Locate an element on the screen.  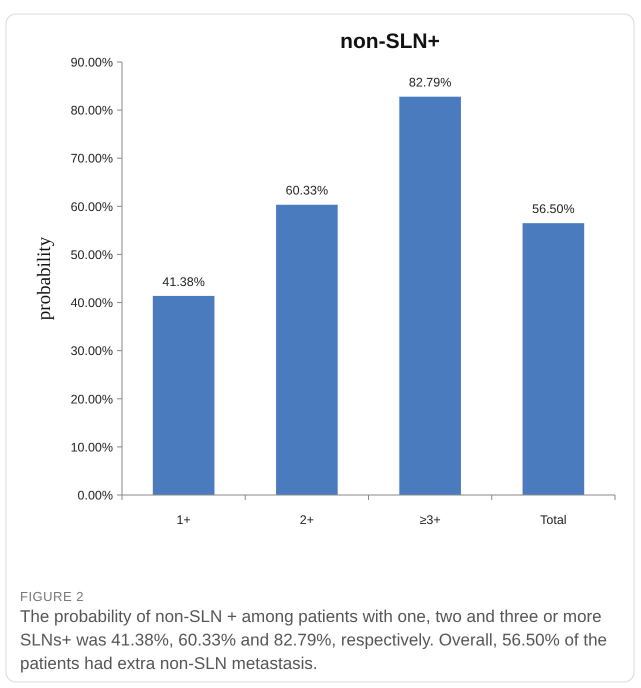
y-tick-label: 10.00% is located at coordinates (91, 447).